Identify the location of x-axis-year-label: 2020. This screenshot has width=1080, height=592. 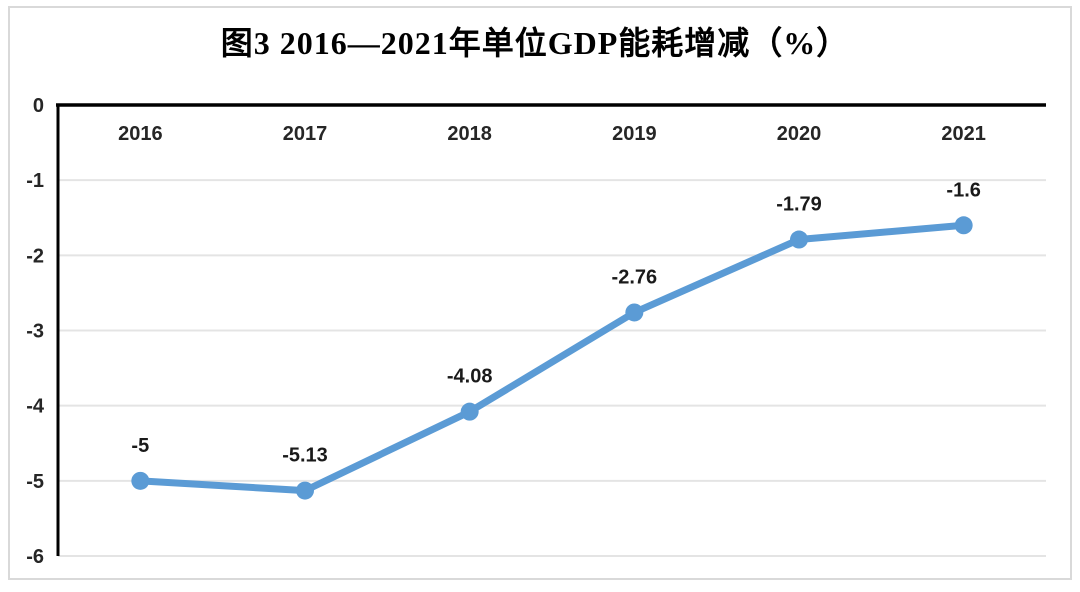
(799, 134).